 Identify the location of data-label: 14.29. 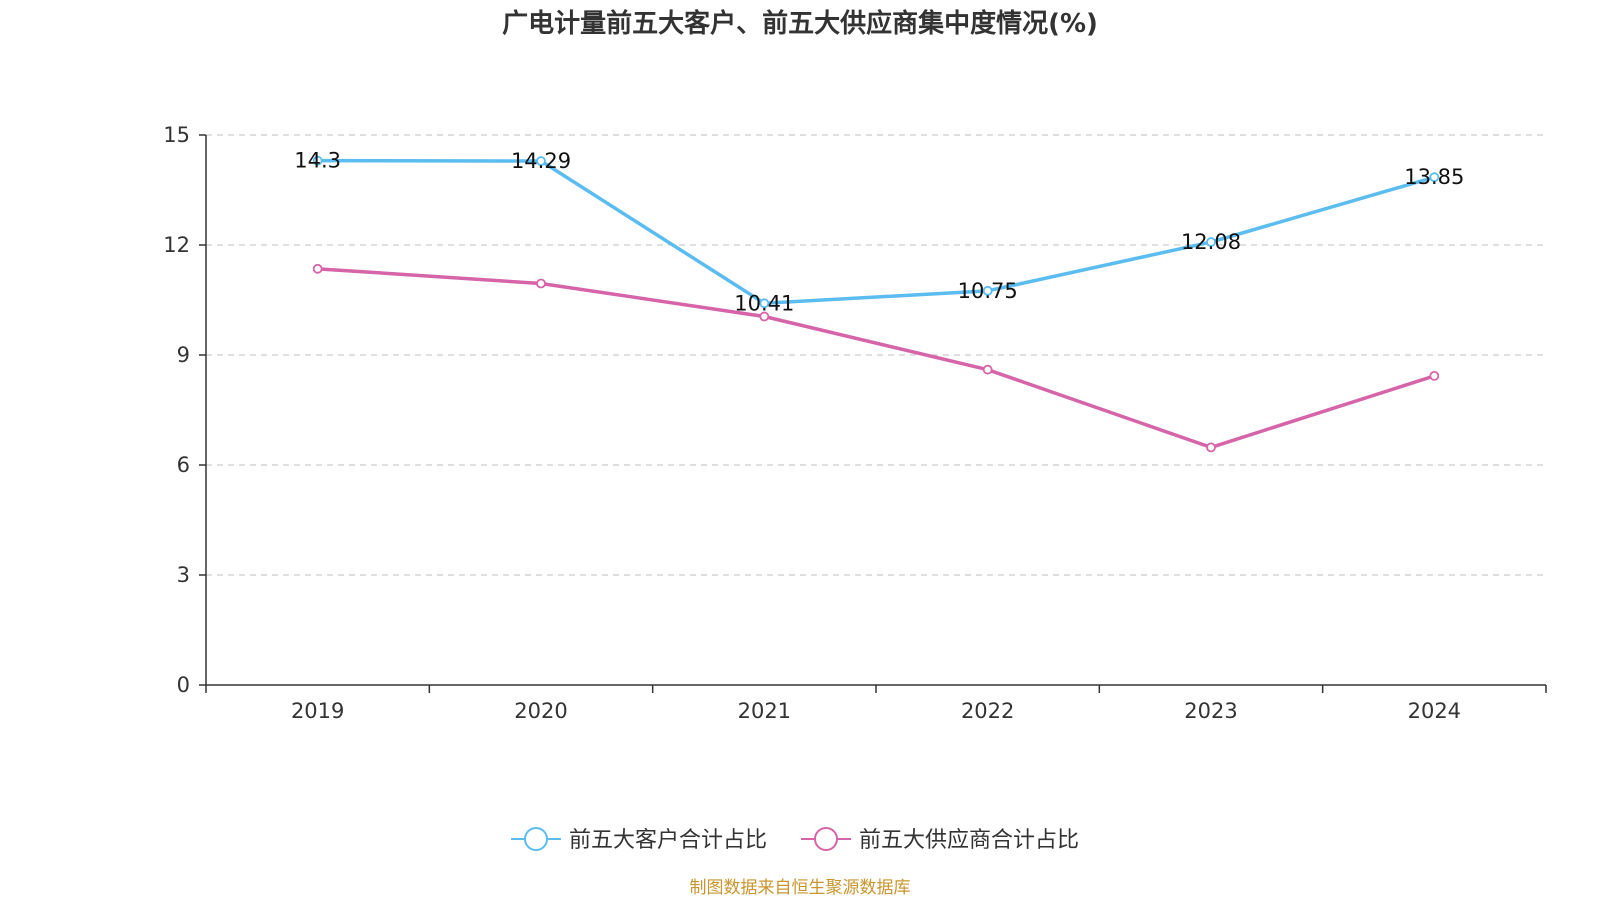
(541, 161).